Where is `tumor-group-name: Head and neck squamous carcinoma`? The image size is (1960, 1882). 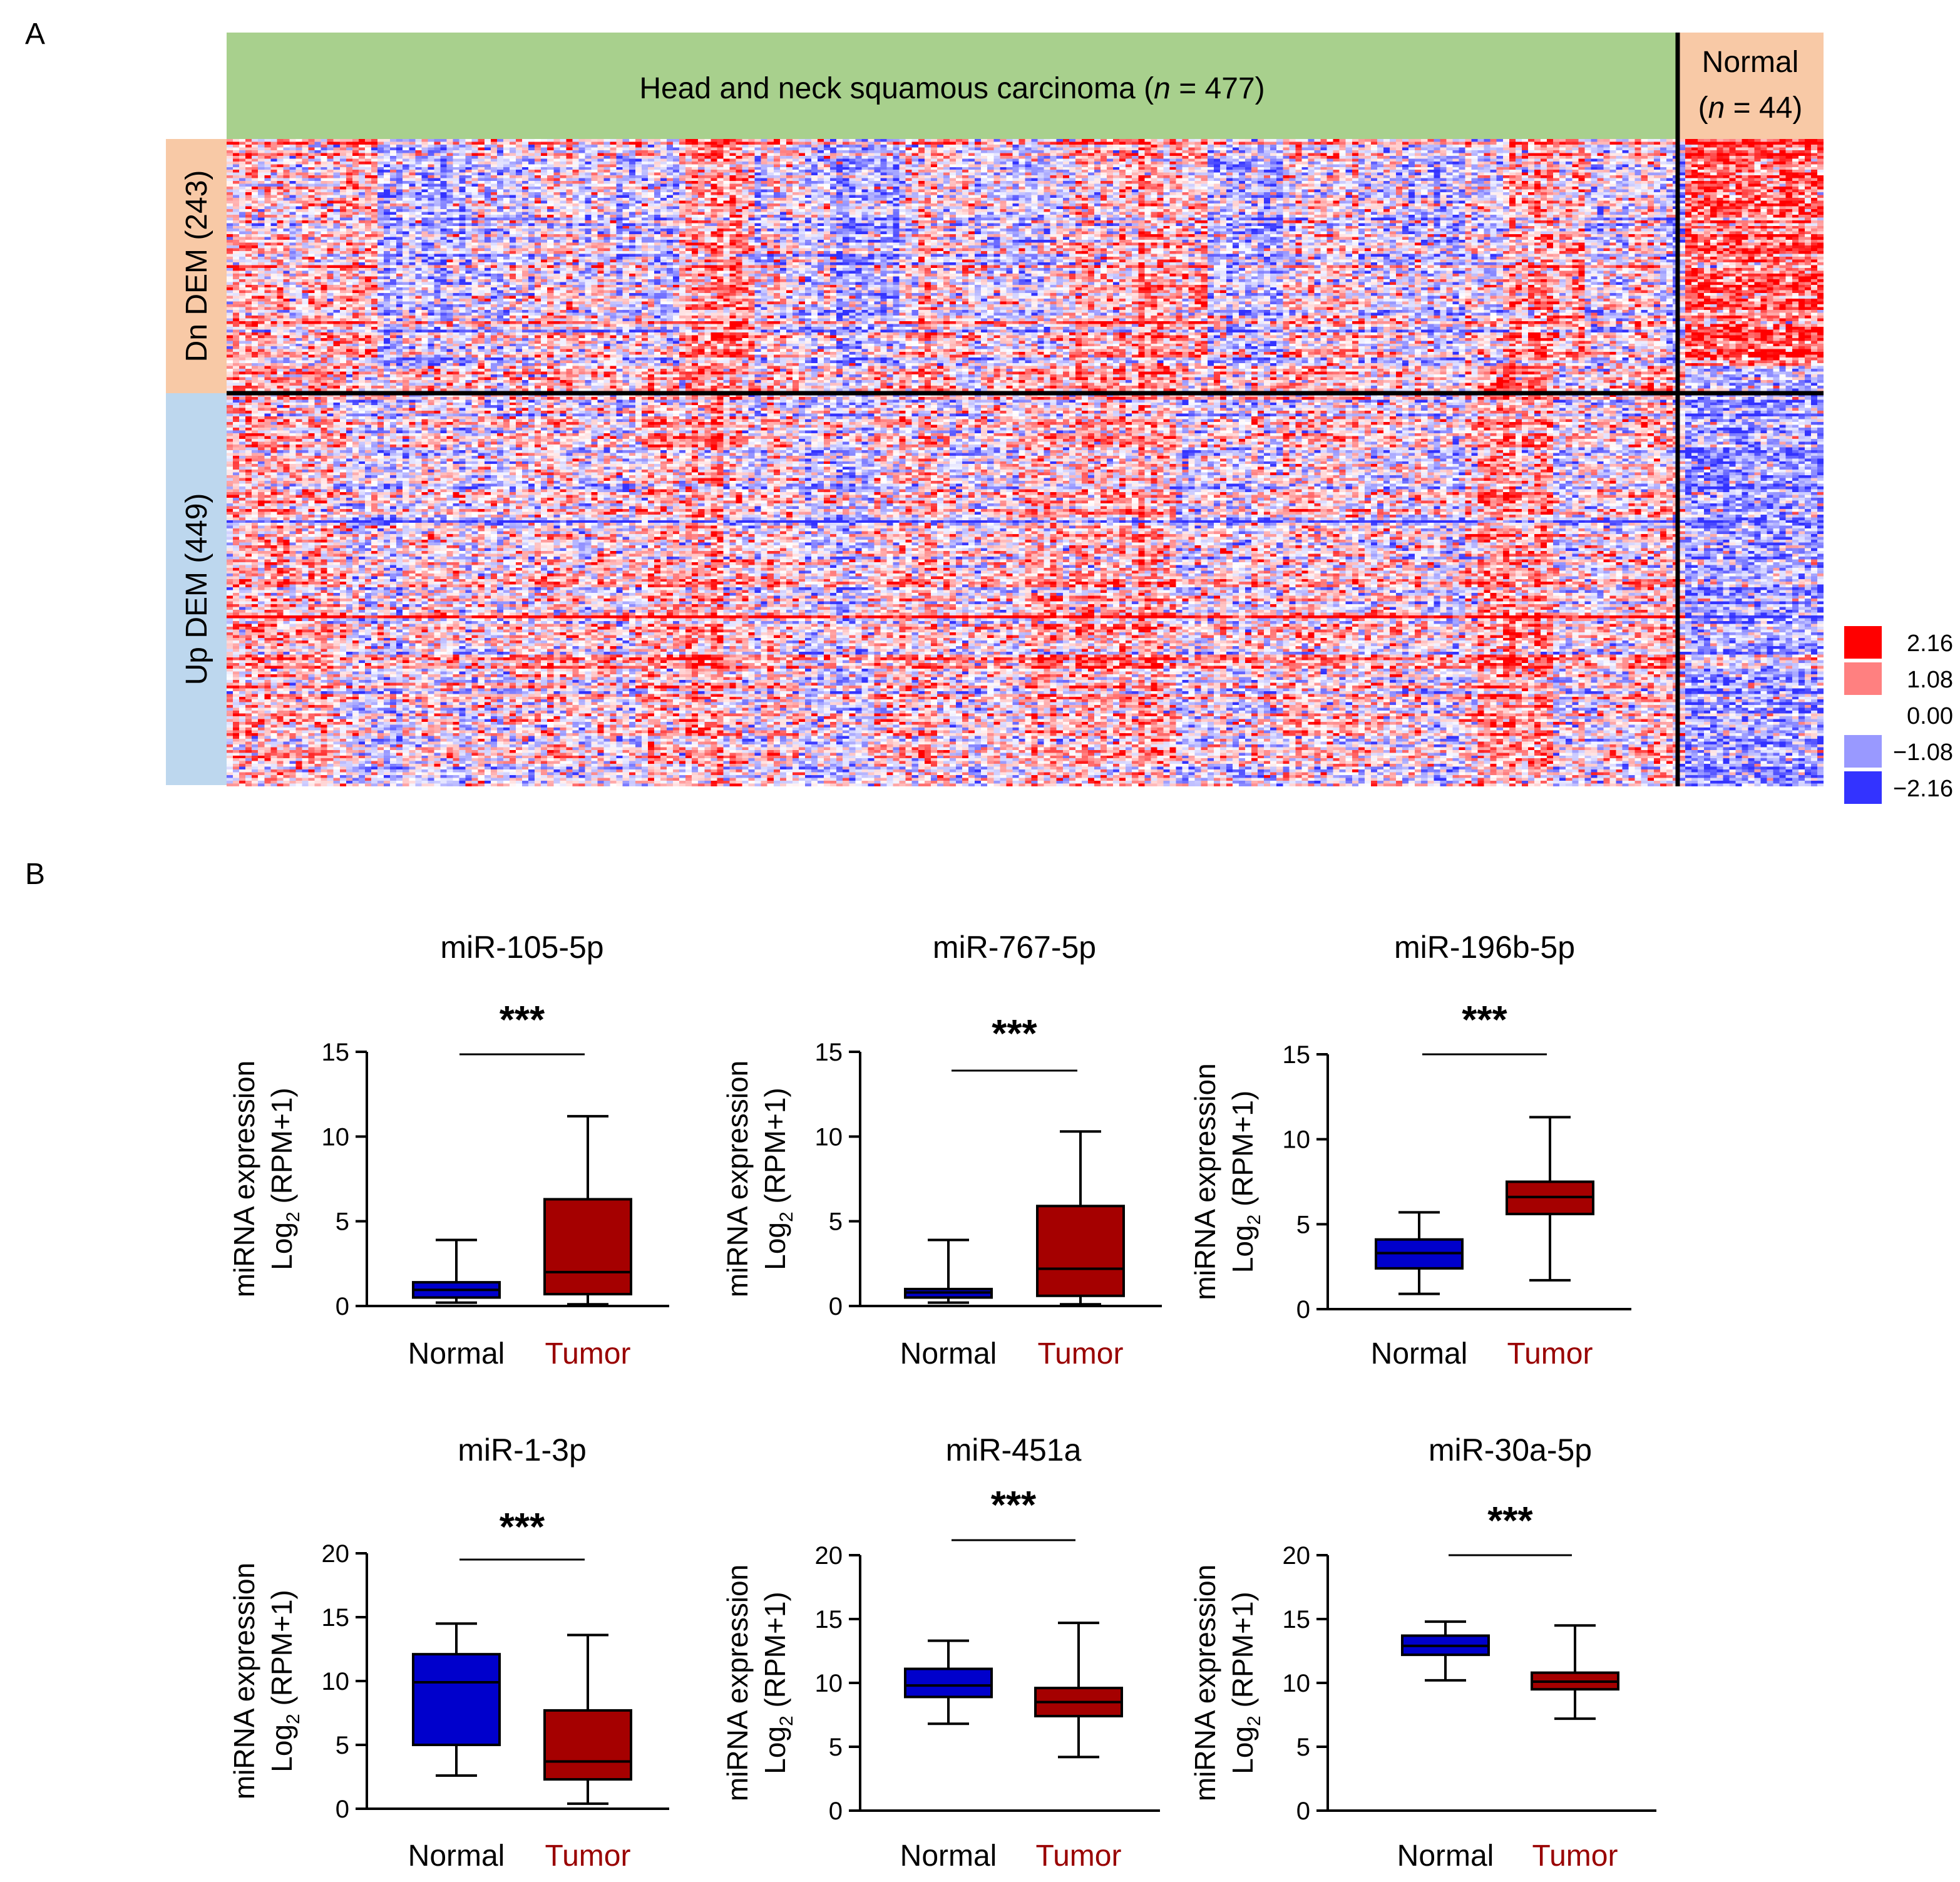 tumor-group-name: Head and neck squamous carcinoma is located at coordinates (887, 88).